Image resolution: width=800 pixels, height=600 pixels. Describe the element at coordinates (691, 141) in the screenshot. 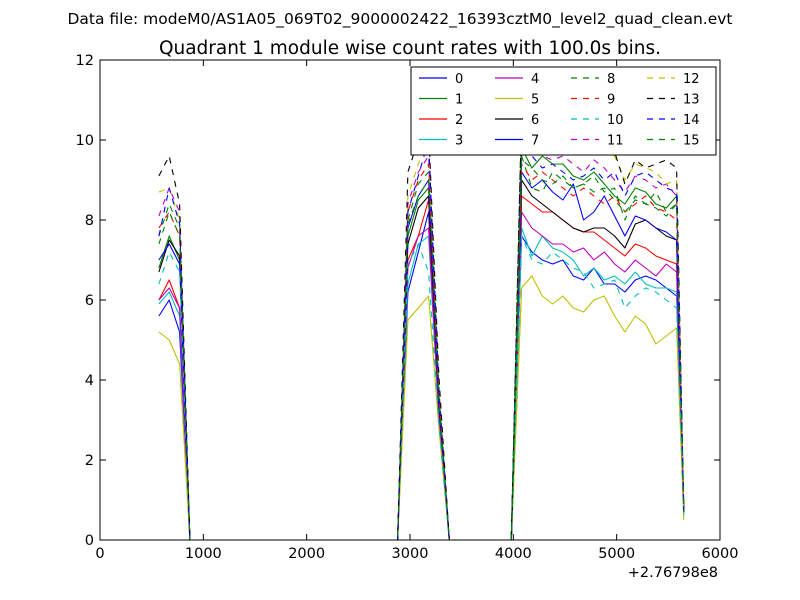

I see `legend-label-15: 15` at that location.